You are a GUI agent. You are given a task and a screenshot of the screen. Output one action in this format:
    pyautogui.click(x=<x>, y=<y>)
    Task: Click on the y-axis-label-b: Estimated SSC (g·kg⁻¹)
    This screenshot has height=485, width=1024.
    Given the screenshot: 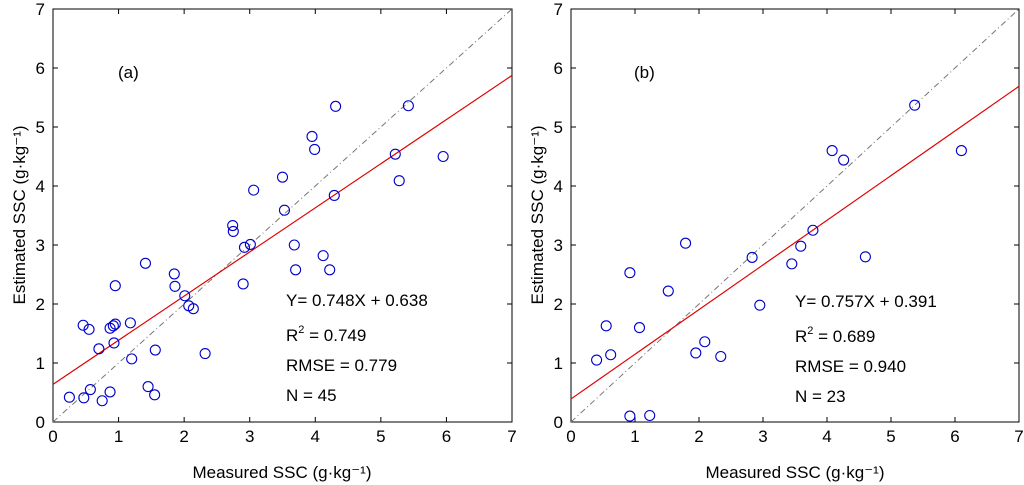 What is the action you would take?
    pyautogui.click(x=537, y=214)
    